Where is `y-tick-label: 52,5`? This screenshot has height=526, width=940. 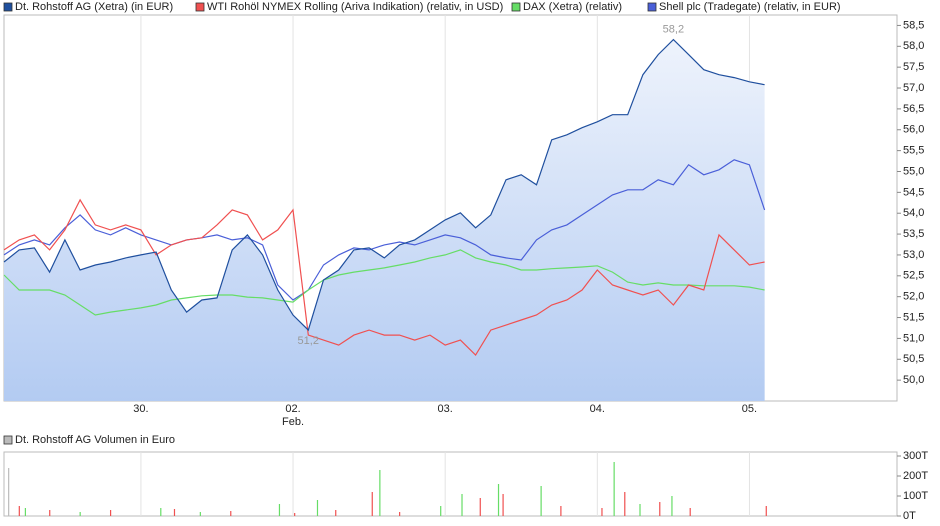
y-tick-label: 52,5 is located at coordinates (913, 276).